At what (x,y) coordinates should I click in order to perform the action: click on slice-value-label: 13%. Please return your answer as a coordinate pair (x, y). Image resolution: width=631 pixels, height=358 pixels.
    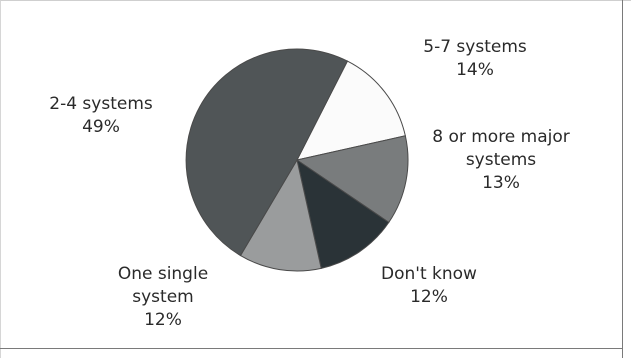
    Looking at the image, I should click on (501, 183).